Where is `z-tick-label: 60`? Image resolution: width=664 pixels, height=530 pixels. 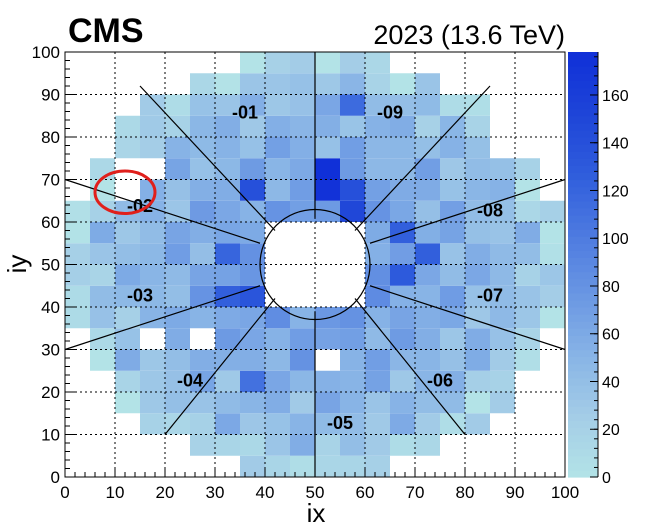 z-tick-label: 60 is located at coordinates (611, 335).